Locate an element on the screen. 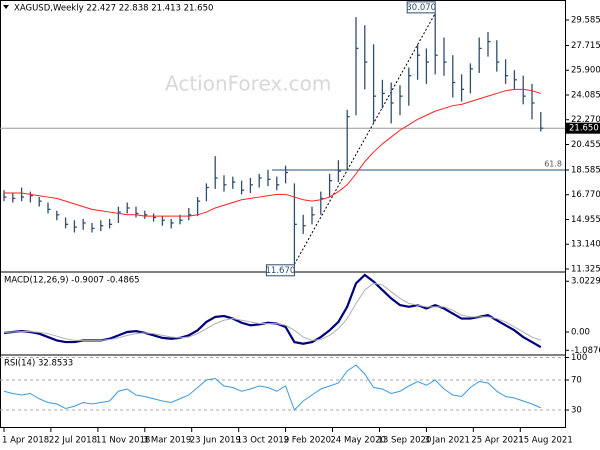  y-tick-label: -1.0876 is located at coordinates (585, 351).